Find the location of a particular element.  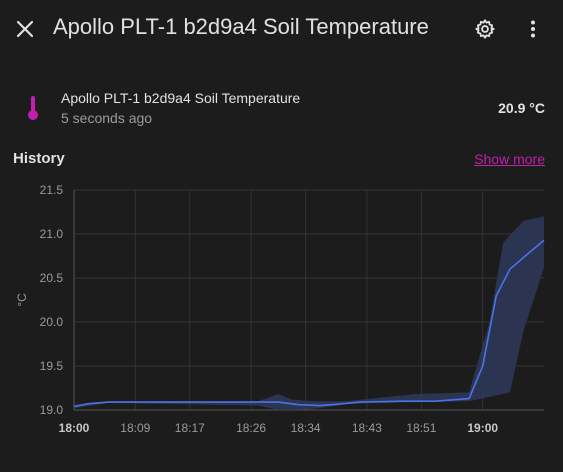

y-tick-label: 20.5 is located at coordinates (52, 278).